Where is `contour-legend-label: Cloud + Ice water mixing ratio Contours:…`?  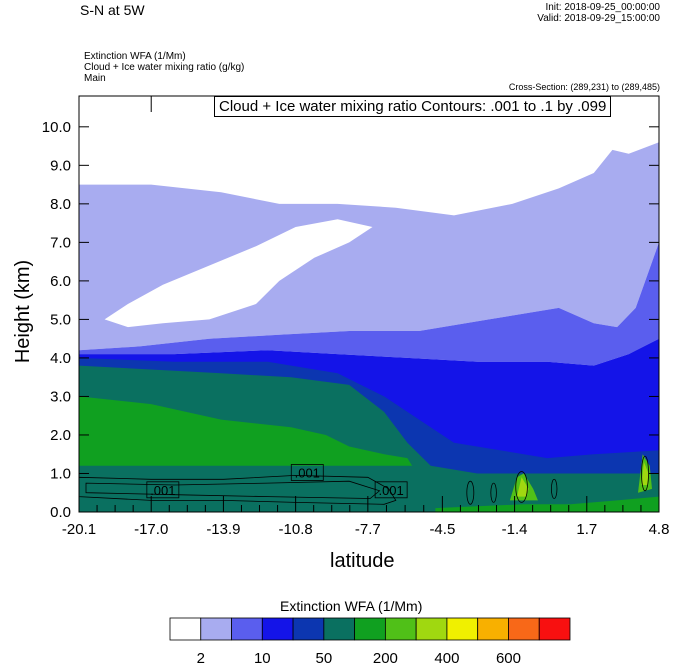
contour-legend-label: Cloud + Ice water mixing ratio Contours:… is located at coordinates (413, 106).